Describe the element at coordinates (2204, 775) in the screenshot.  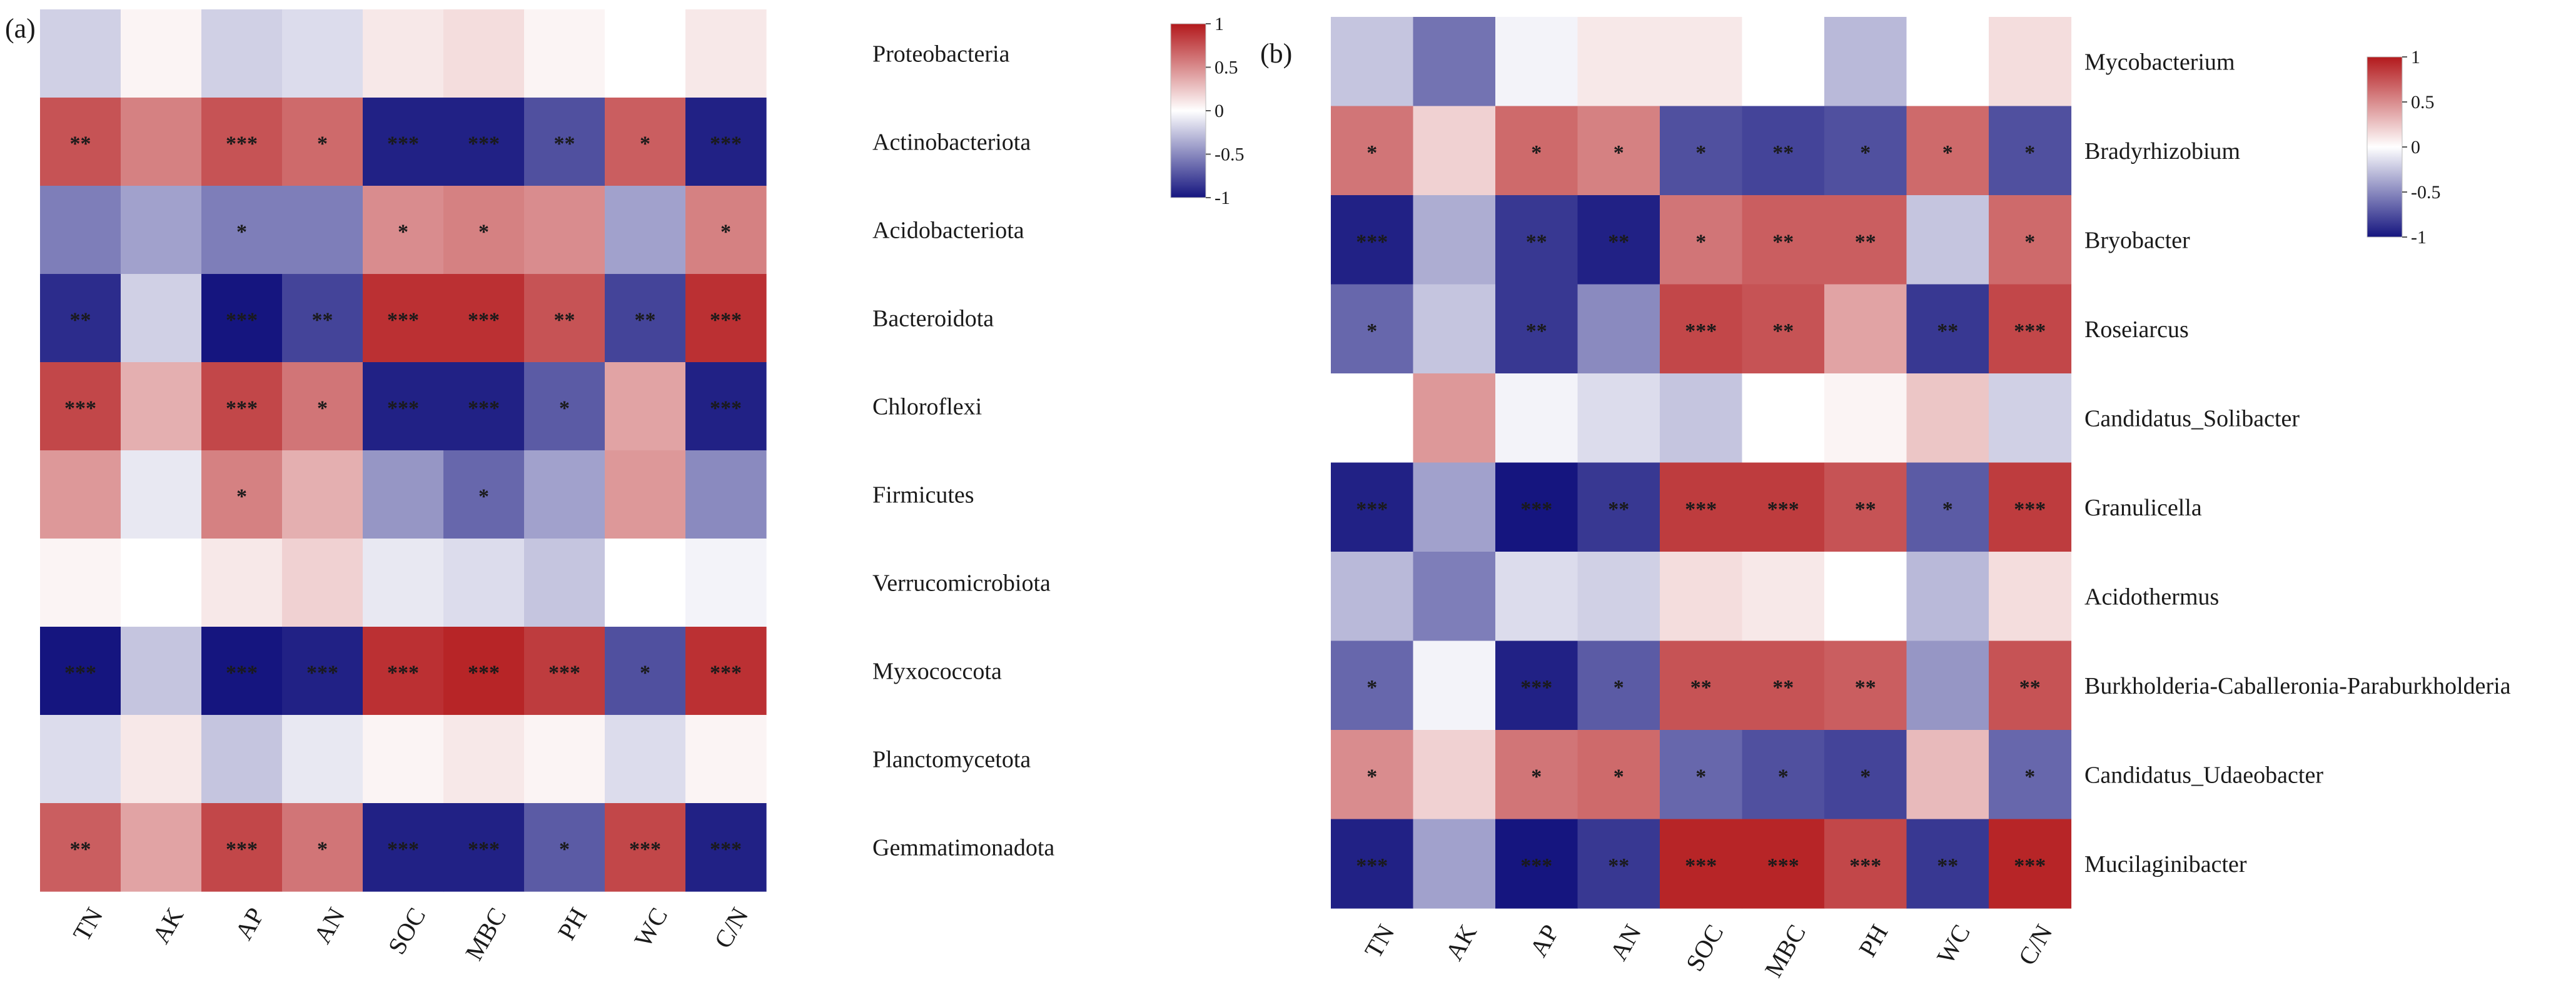
I see `row-label: Candidatus_Udaeobacter` at that location.